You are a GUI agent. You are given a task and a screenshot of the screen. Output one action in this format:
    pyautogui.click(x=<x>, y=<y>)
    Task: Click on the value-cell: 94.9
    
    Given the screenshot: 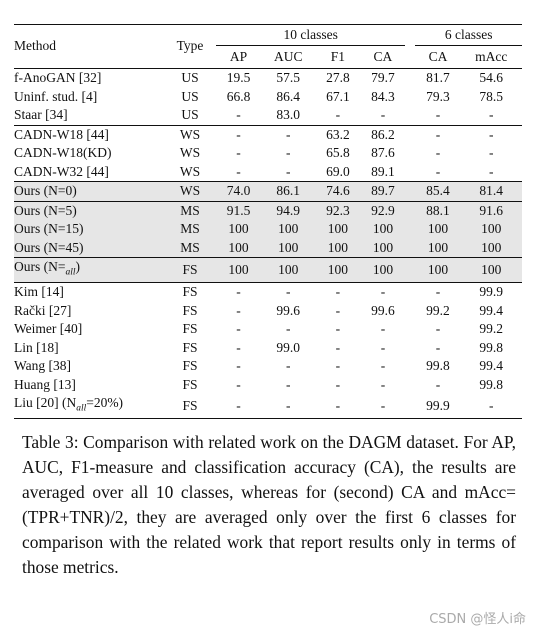 What is the action you would take?
    pyautogui.click(x=288, y=210)
    